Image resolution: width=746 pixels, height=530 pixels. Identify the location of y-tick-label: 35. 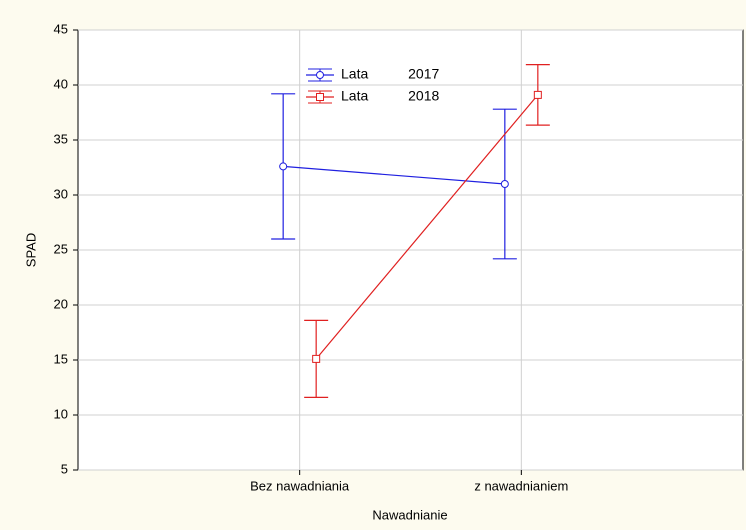
(61, 138).